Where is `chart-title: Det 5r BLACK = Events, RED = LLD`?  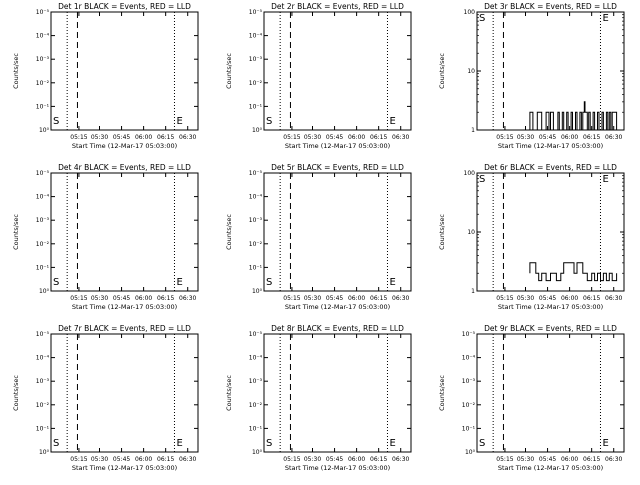 chart-title: Det 5r BLACK = Events, RED = LLD is located at coordinates (337, 167).